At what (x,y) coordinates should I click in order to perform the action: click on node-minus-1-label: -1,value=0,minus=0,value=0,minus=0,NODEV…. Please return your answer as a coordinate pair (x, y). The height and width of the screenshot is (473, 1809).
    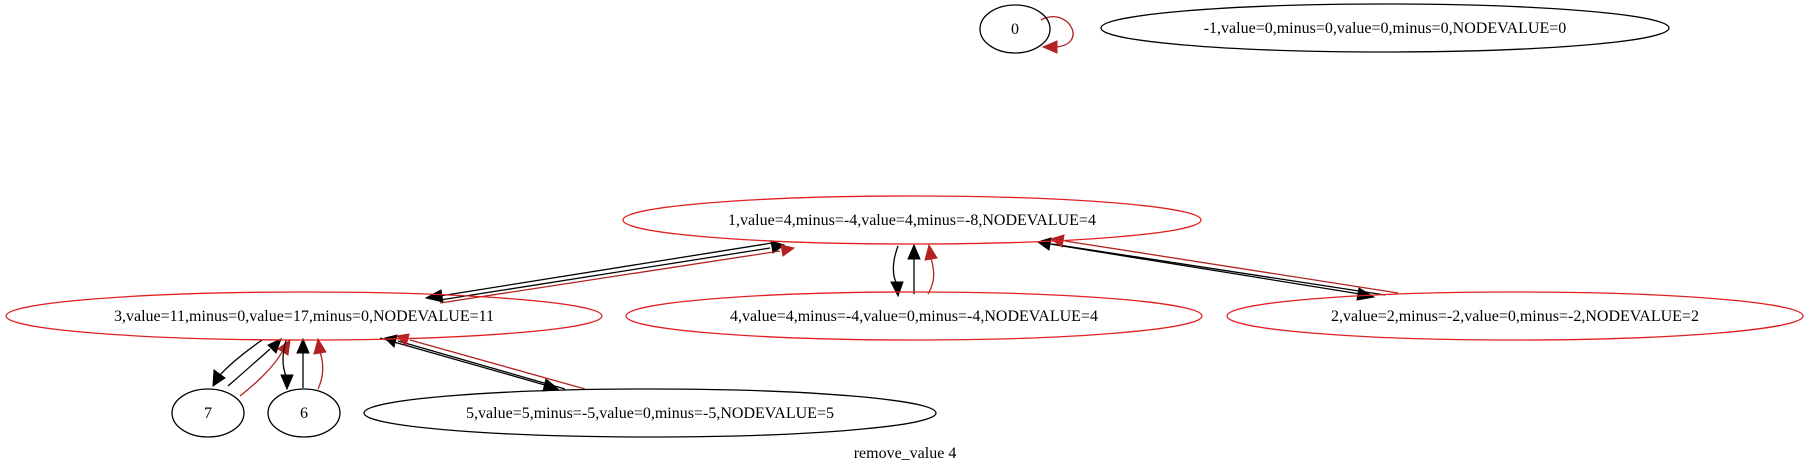
    Looking at the image, I should click on (1385, 28).